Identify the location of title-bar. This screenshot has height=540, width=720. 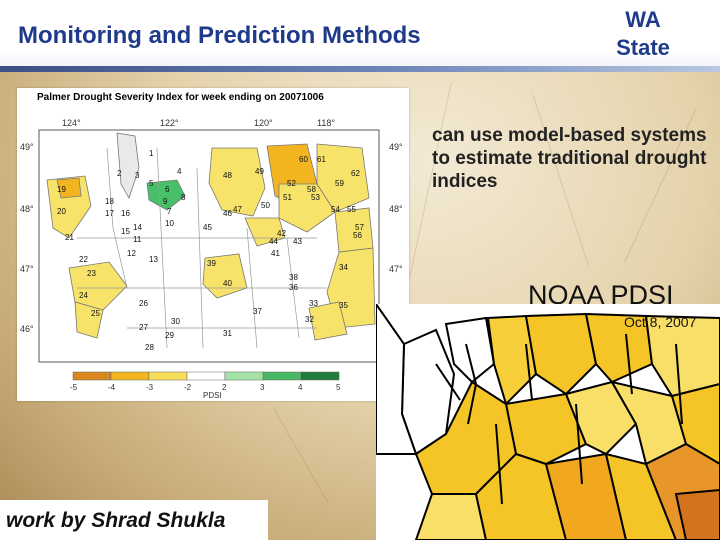
(360, 36).